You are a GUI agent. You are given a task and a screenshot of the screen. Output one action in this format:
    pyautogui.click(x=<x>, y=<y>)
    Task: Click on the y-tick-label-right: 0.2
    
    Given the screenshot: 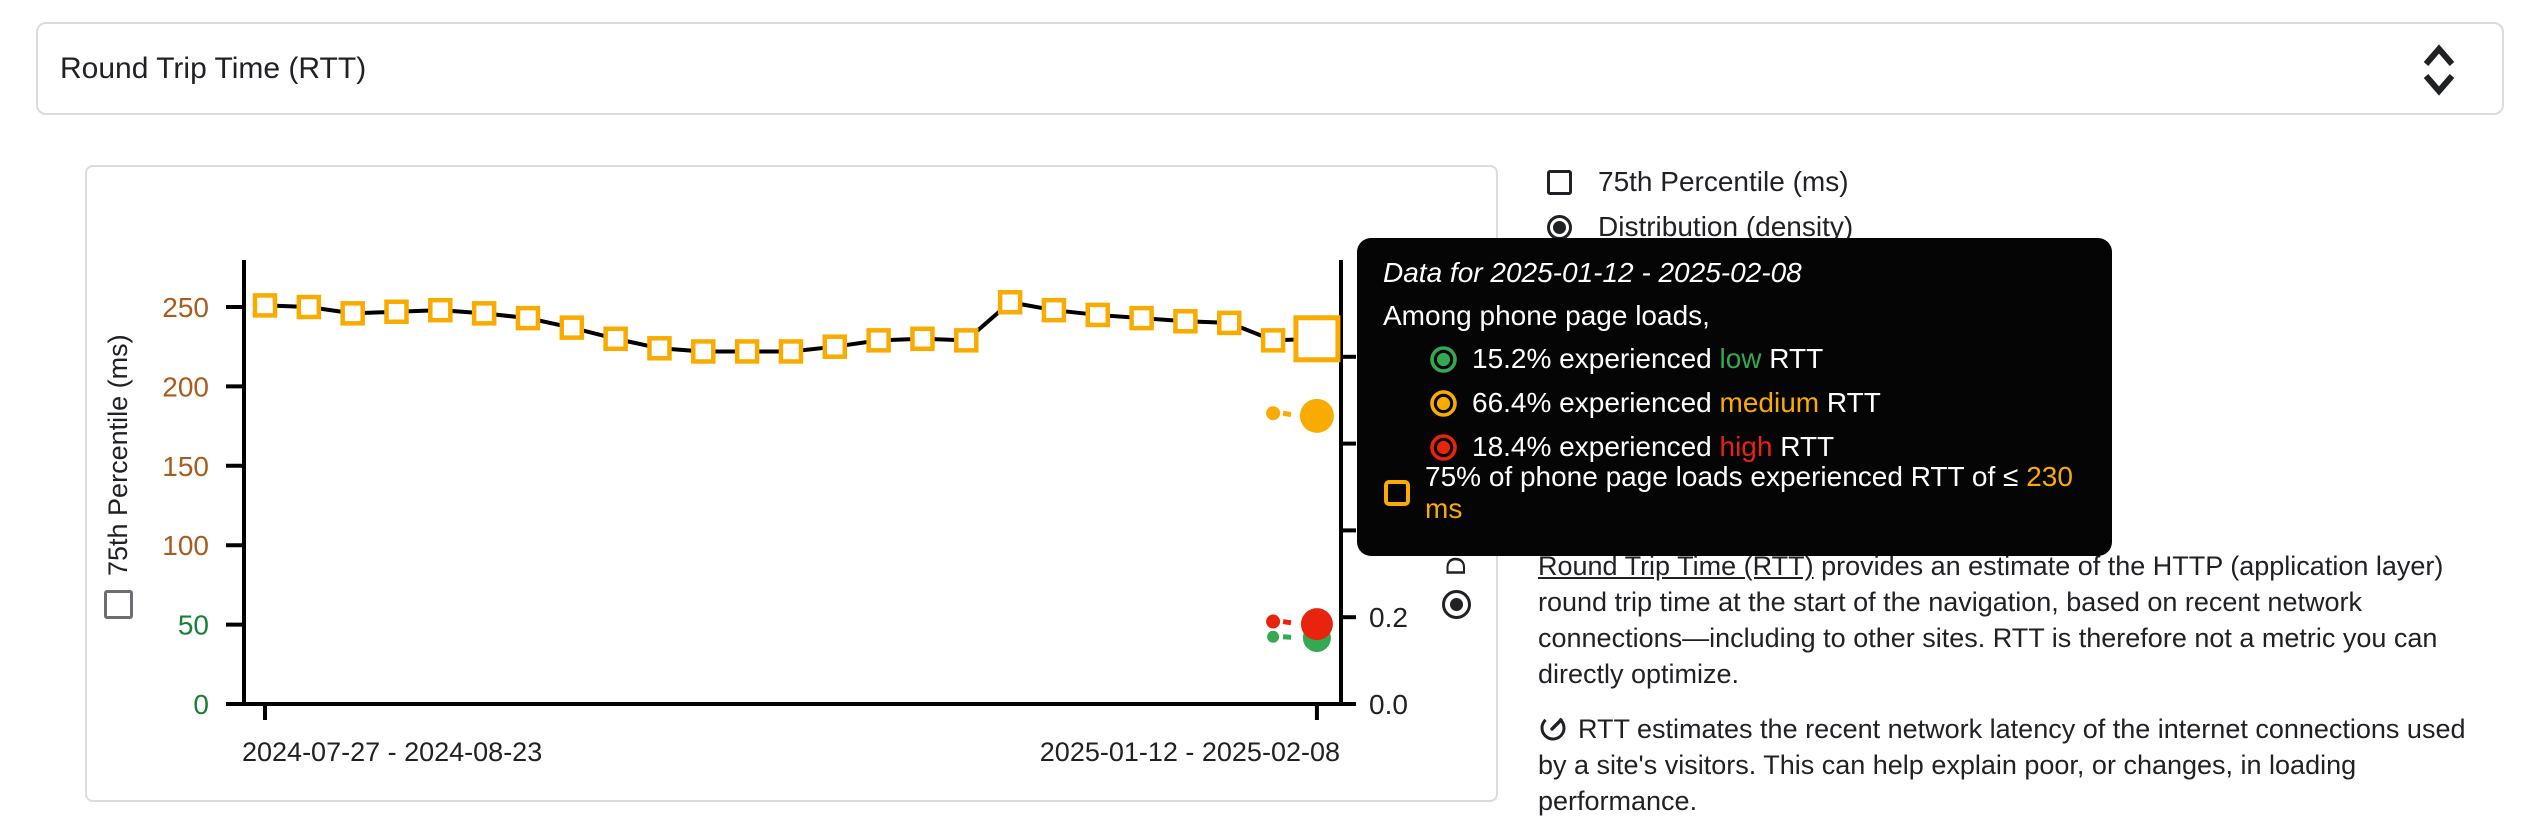 What is the action you would take?
    pyautogui.click(x=1388, y=617)
    